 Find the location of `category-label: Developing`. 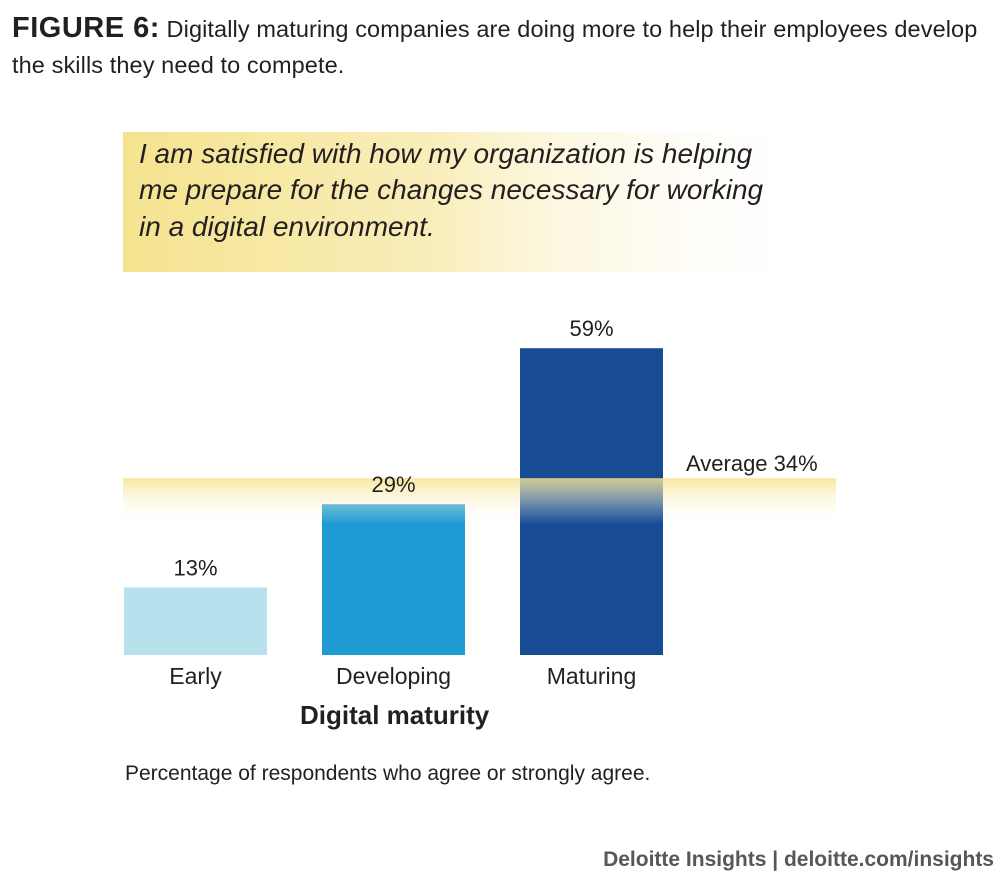

category-label: Developing is located at coordinates (393, 676).